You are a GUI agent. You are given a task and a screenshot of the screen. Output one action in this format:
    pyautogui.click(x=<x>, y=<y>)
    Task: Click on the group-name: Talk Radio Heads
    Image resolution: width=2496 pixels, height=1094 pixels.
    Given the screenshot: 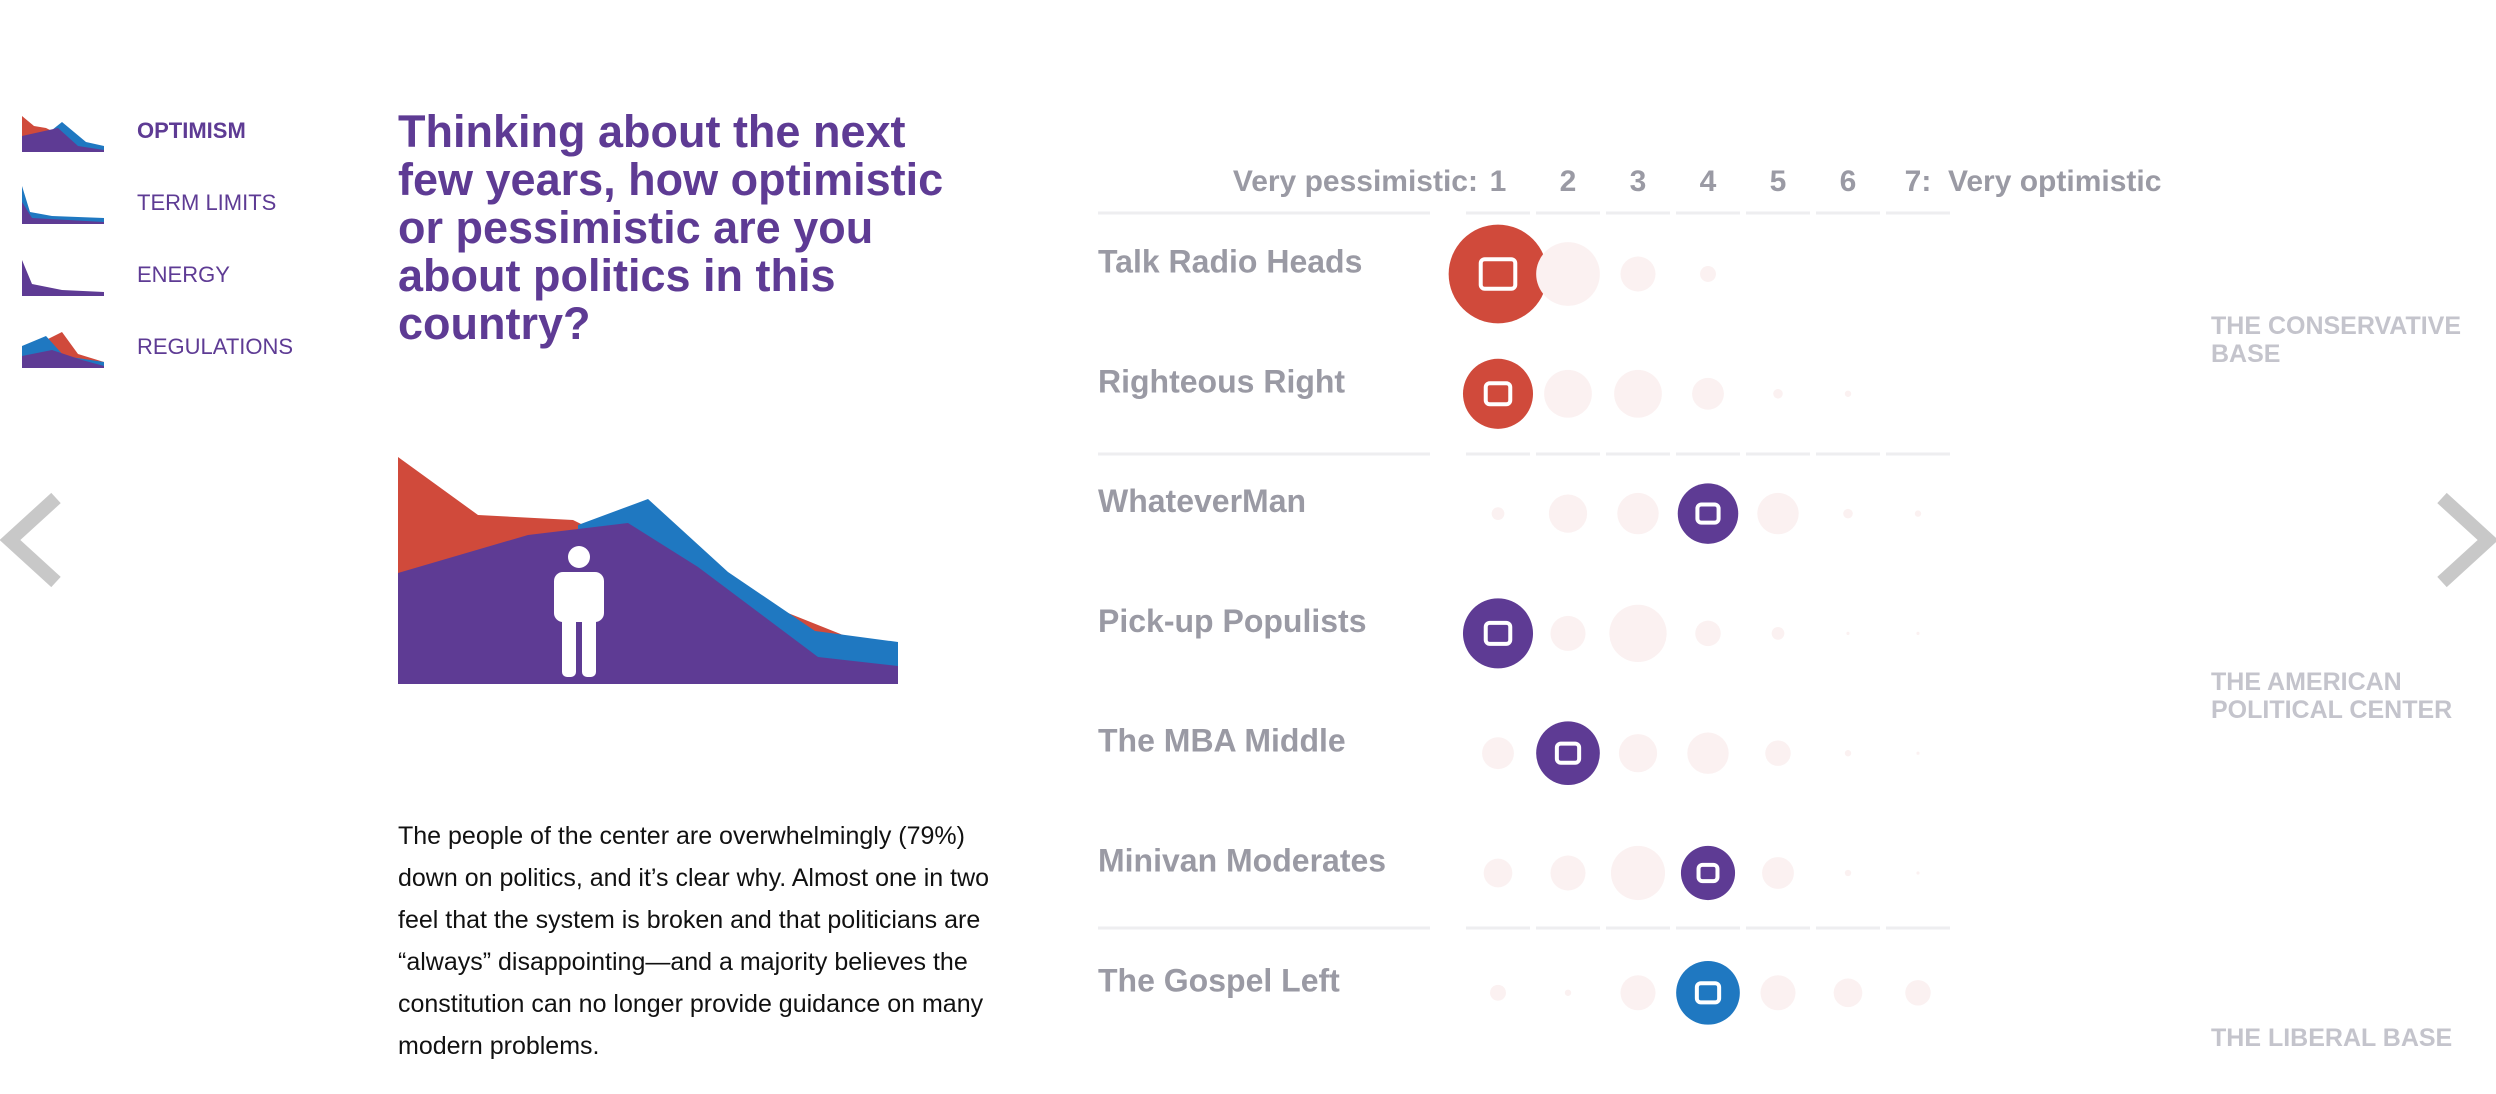 What is the action you would take?
    pyautogui.click(x=1230, y=261)
    